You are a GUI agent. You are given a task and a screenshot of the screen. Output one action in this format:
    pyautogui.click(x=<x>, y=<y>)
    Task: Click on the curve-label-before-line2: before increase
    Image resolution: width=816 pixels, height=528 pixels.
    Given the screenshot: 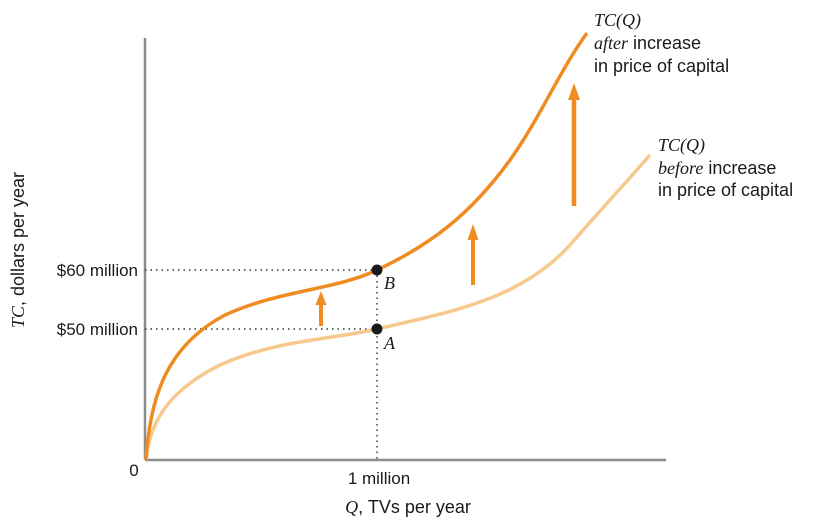 What is the action you would take?
    pyautogui.click(x=717, y=168)
    